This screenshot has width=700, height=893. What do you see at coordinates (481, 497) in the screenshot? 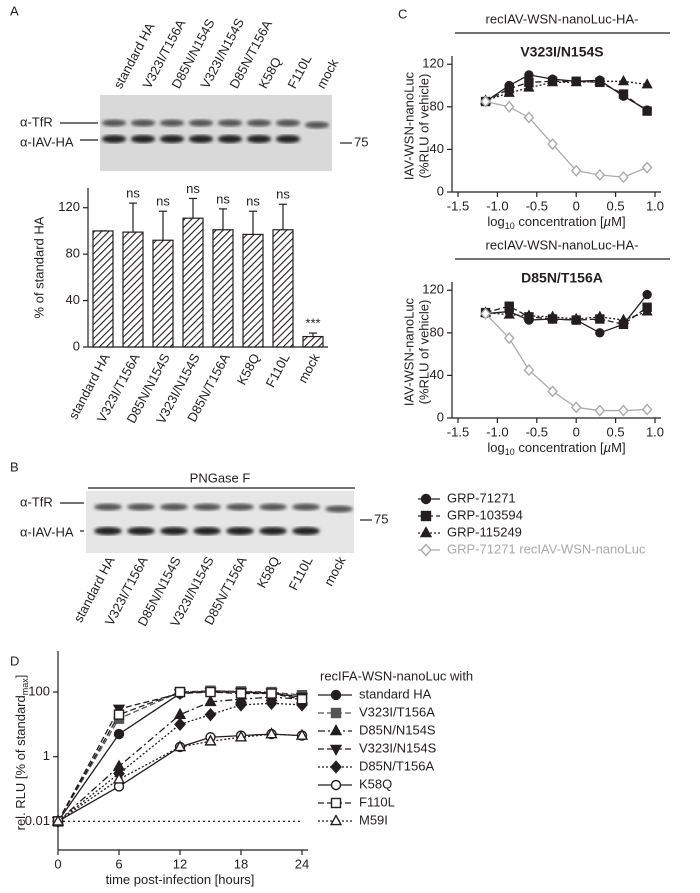
I see `legend-label: GRP-71271` at bounding box center [481, 497].